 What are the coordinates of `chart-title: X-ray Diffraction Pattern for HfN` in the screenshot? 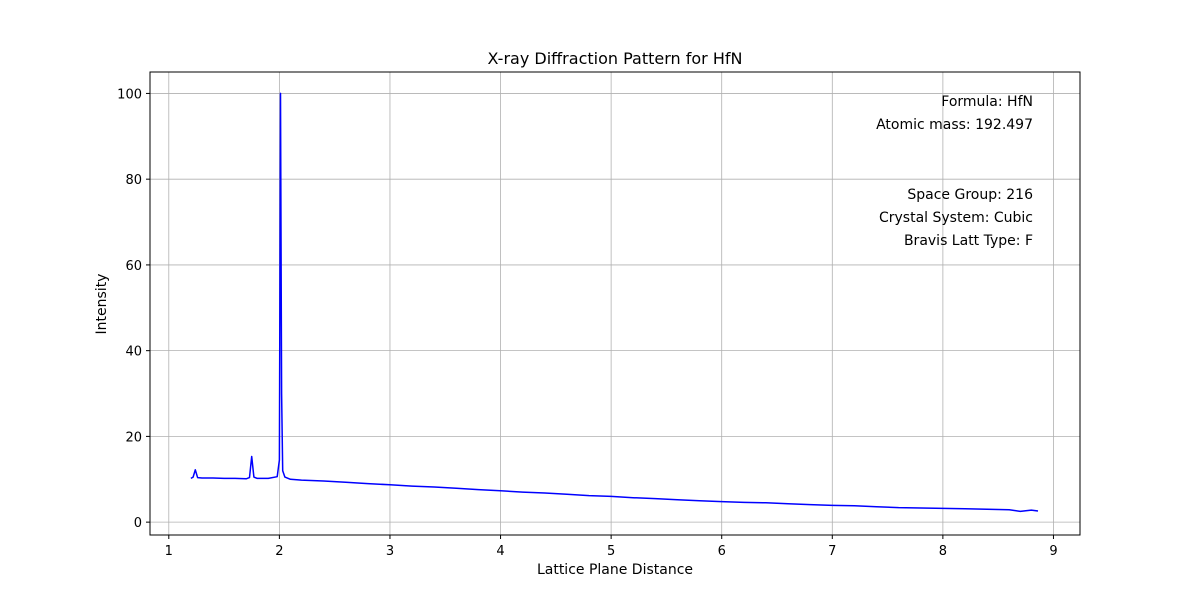 It's located at (615, 58).